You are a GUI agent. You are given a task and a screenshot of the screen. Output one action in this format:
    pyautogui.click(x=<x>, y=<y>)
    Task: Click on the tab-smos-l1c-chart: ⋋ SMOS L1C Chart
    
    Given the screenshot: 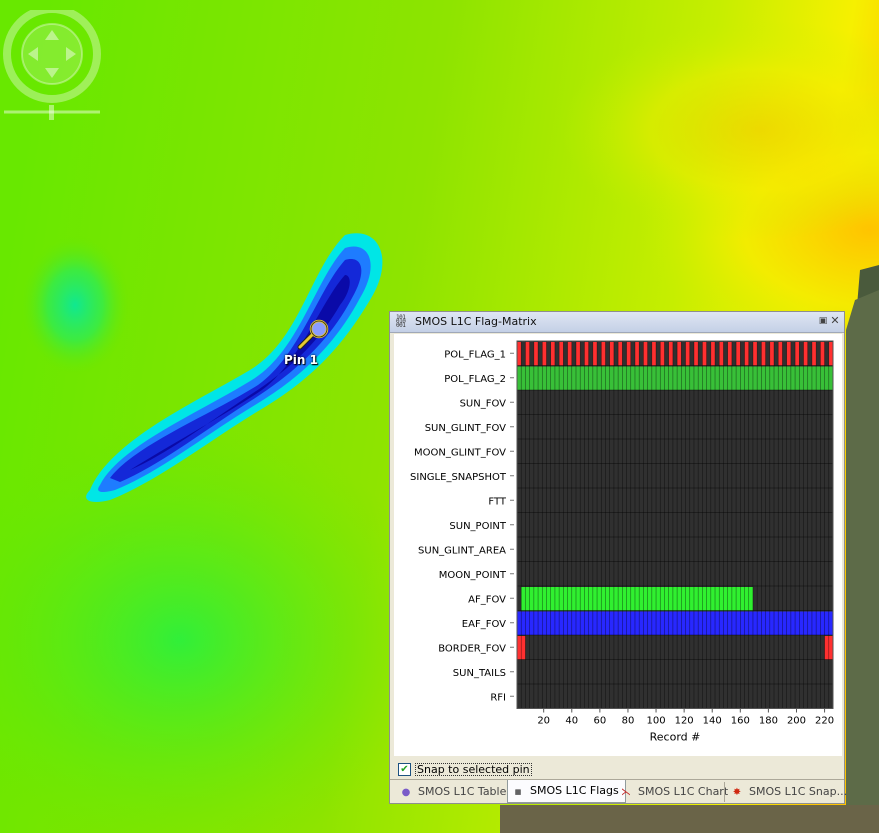 What is the action you would take?
    pyautogui.click(x=673, y=792)
    